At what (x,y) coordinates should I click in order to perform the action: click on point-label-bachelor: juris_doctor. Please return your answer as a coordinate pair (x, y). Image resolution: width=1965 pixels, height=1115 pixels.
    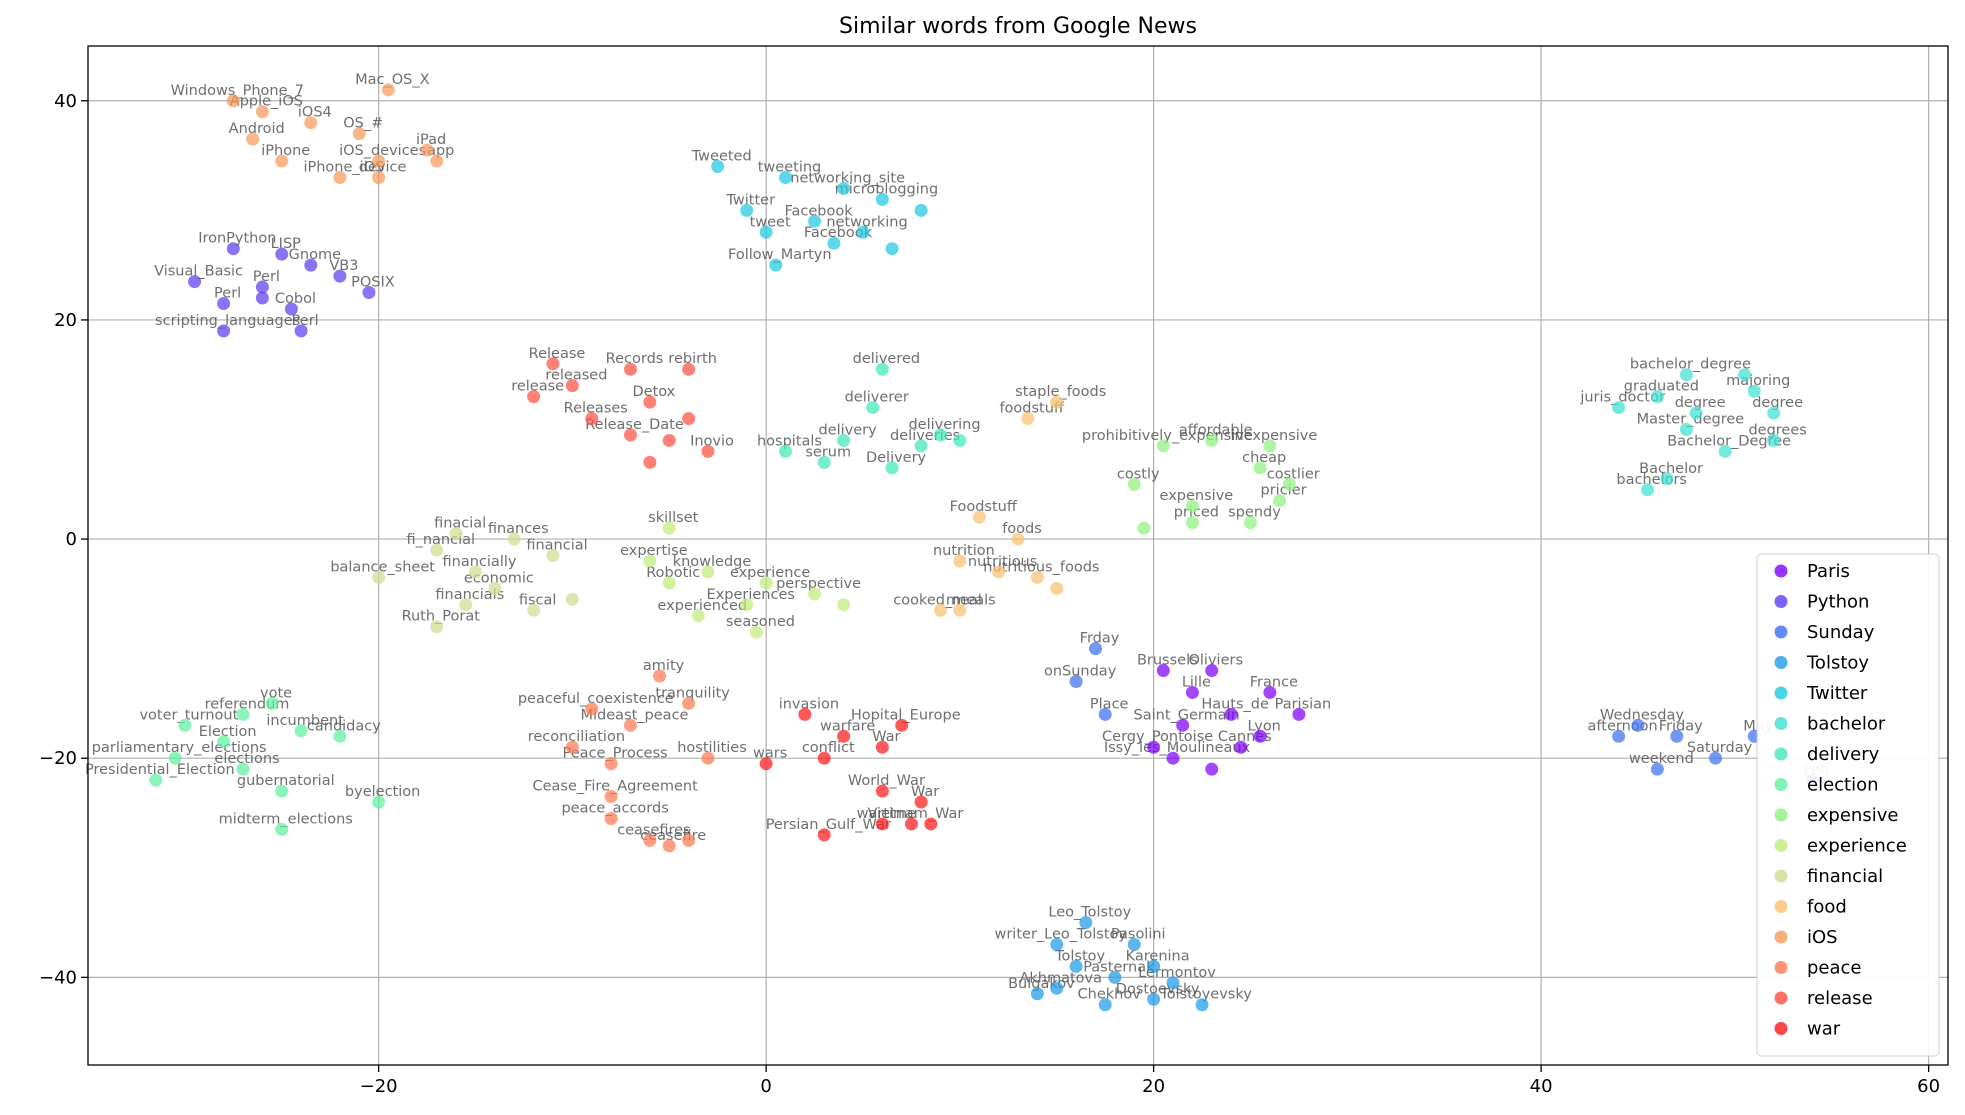
    Looking at the image, I should click on (1622, 398).